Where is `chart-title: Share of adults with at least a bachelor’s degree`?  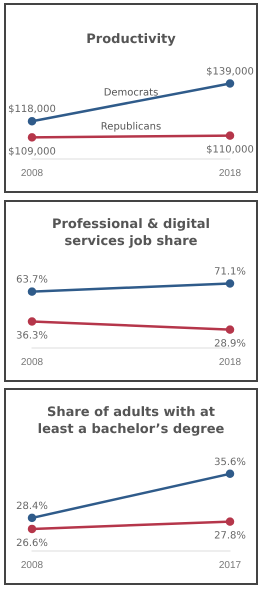
chart-title: Share of adults with at least a bachelor’s degree is located at coordinates (131, 421).